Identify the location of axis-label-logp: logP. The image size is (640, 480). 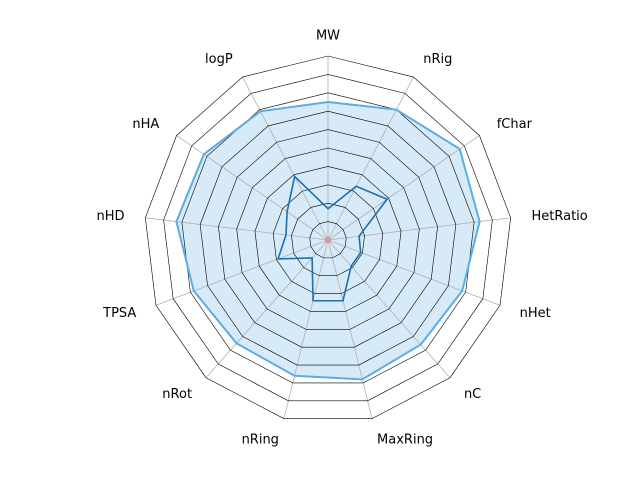
(219, 59).